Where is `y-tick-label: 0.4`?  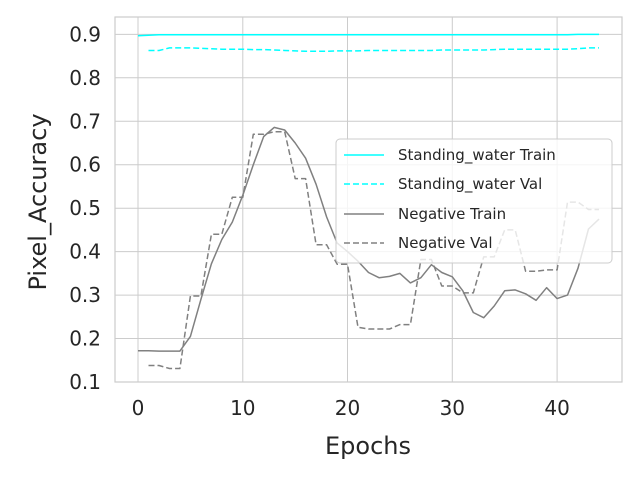
y-tick-label: 0.4 is located at coordinates (85, 252).